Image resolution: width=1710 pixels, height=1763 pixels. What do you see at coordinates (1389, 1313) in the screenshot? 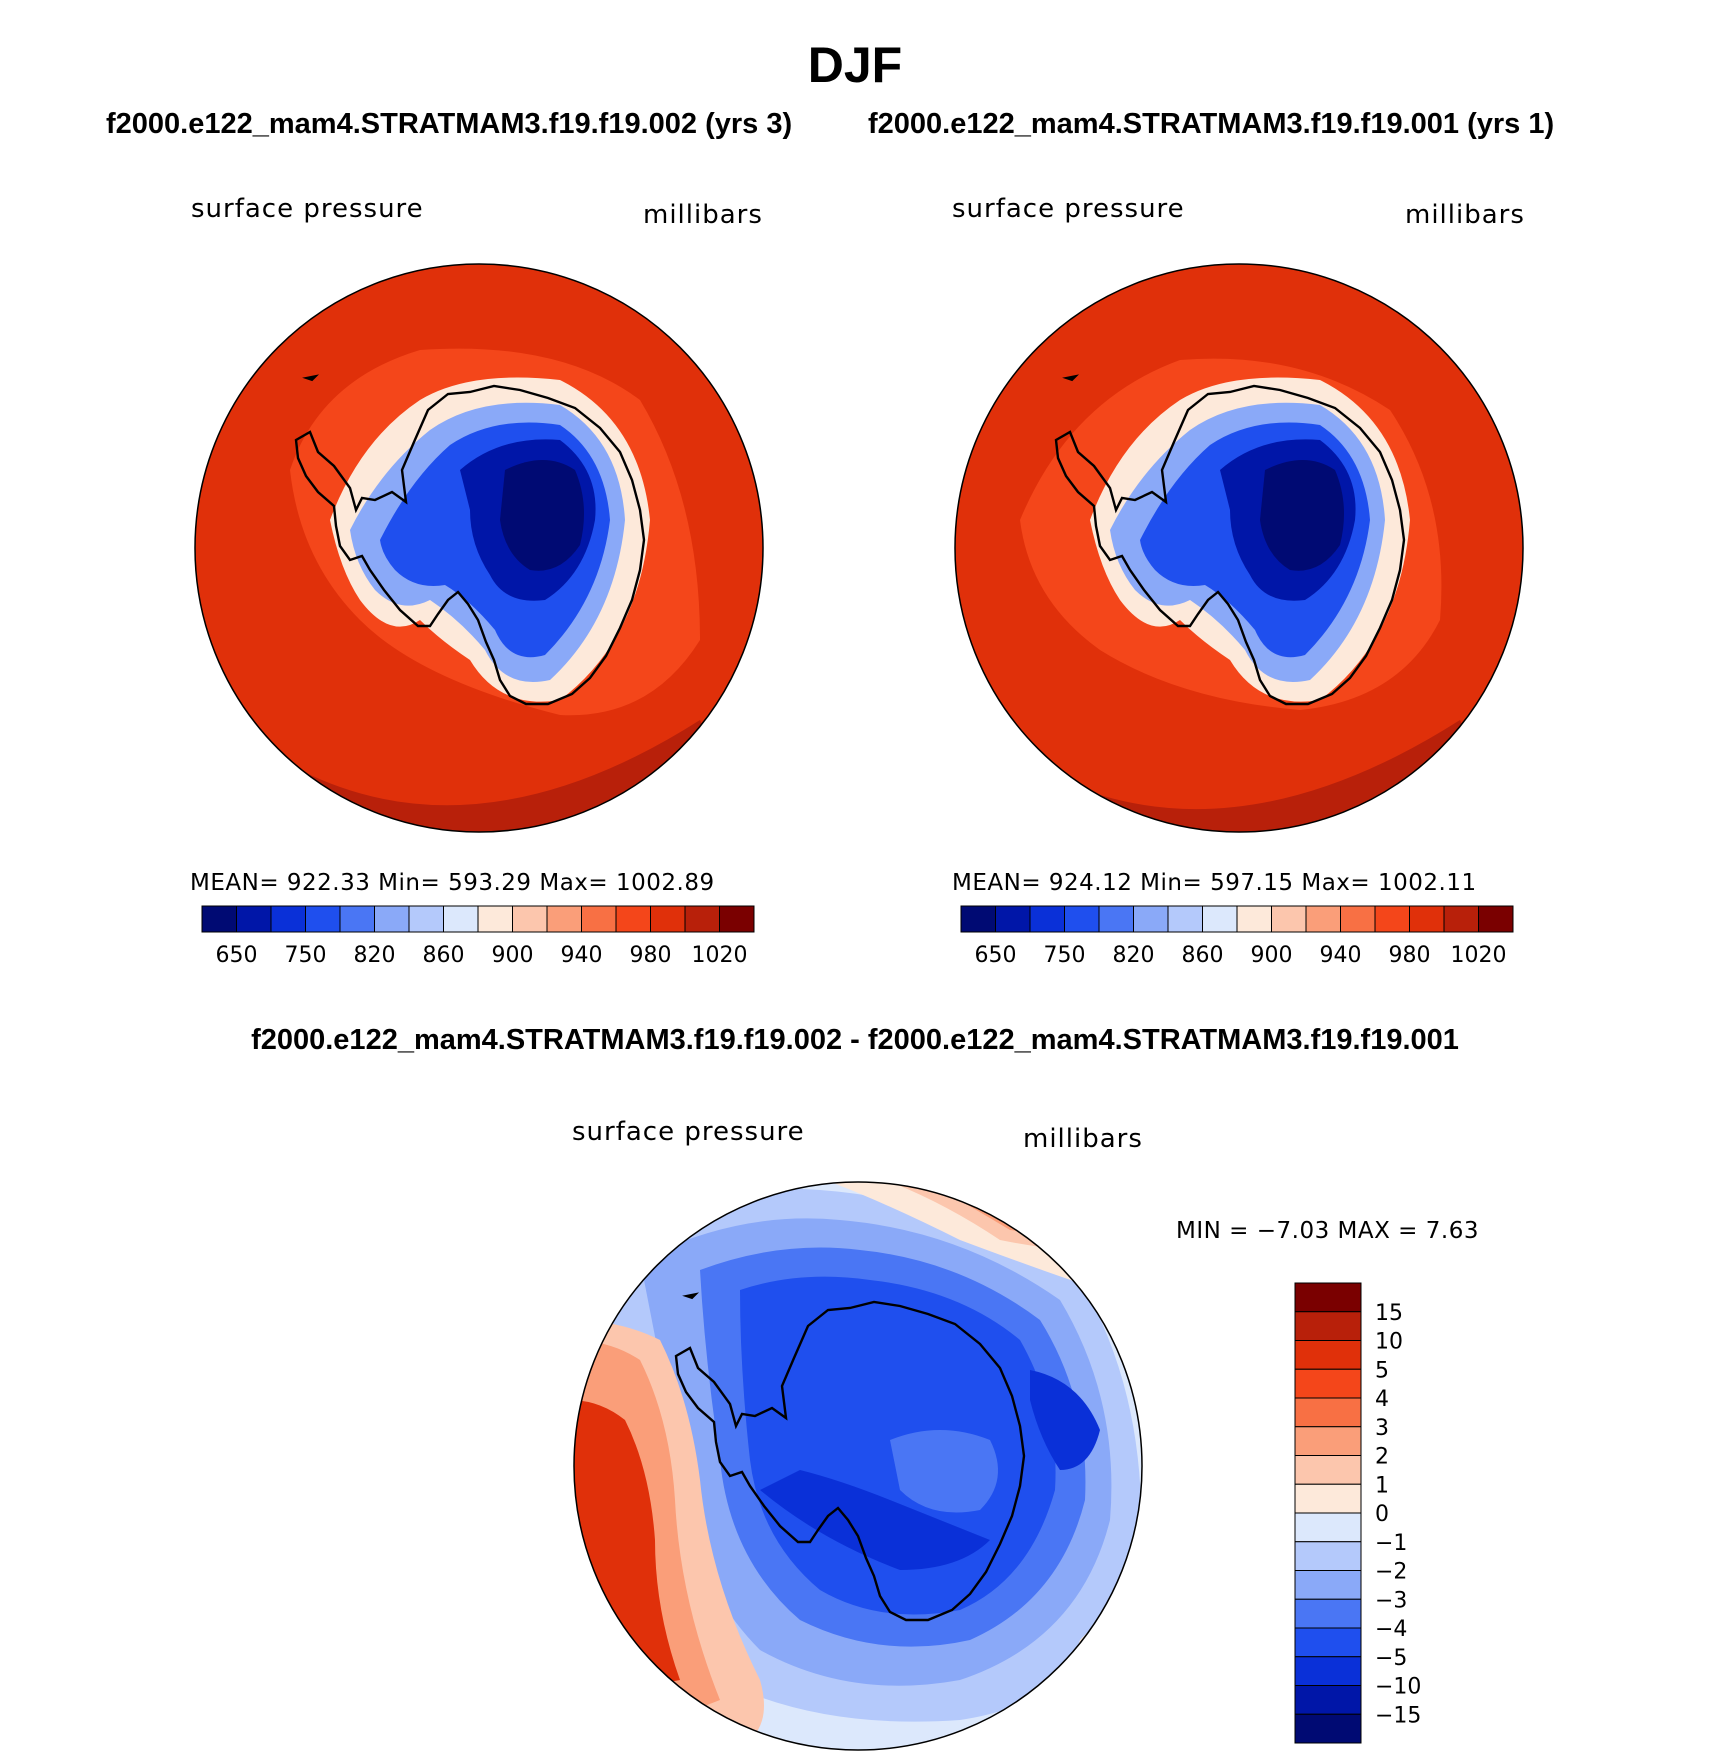
I see `panel3-colorbar-tick-label: 15` at bounding box center [1389, 1313].